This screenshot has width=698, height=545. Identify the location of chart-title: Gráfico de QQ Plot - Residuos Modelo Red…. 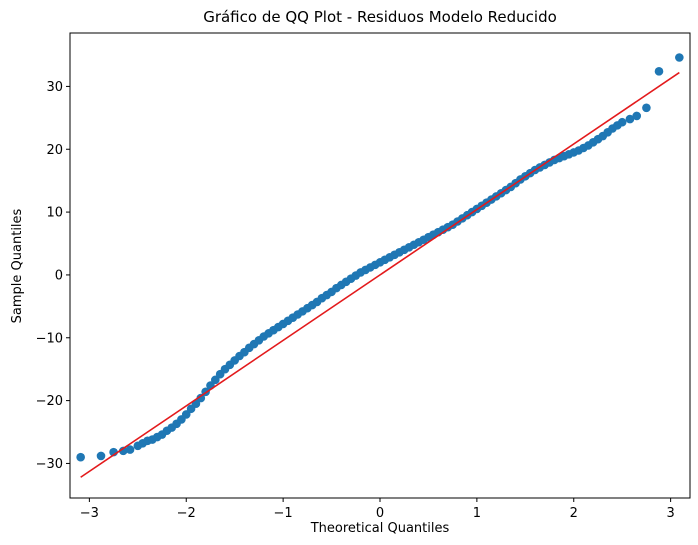
(380, 17).